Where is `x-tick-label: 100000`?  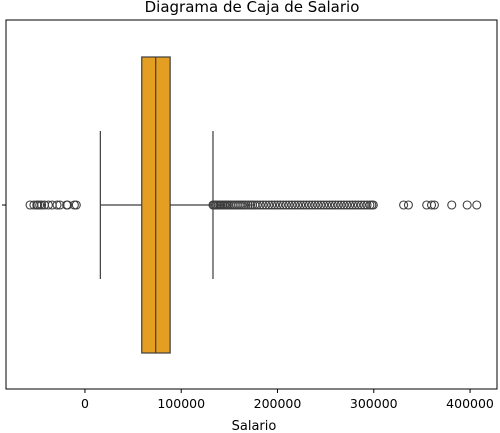
x-tick-label: 100000 is located at coordinates (181, 403).